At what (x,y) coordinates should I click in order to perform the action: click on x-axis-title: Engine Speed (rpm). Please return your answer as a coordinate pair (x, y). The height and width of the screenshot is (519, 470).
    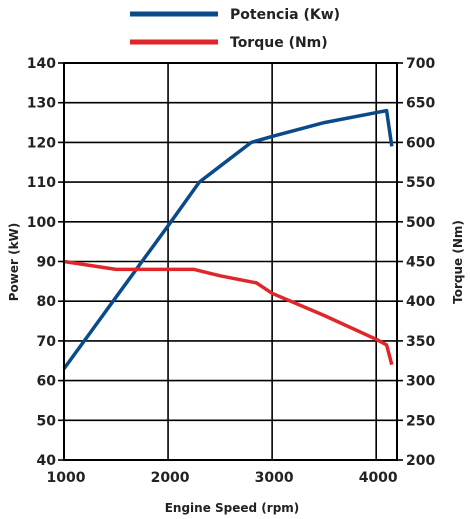
    Looking at the image, I should click on (232, 508).